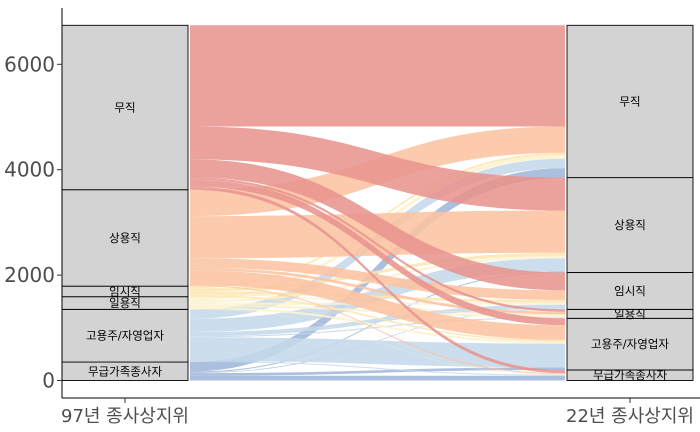 This screenshot has height=432, width=700. What do you see at coordinates (377, 371) in the screenshot?
I see `flow-unpaid-family-to-self-employed` at bounding box center [377, 371].